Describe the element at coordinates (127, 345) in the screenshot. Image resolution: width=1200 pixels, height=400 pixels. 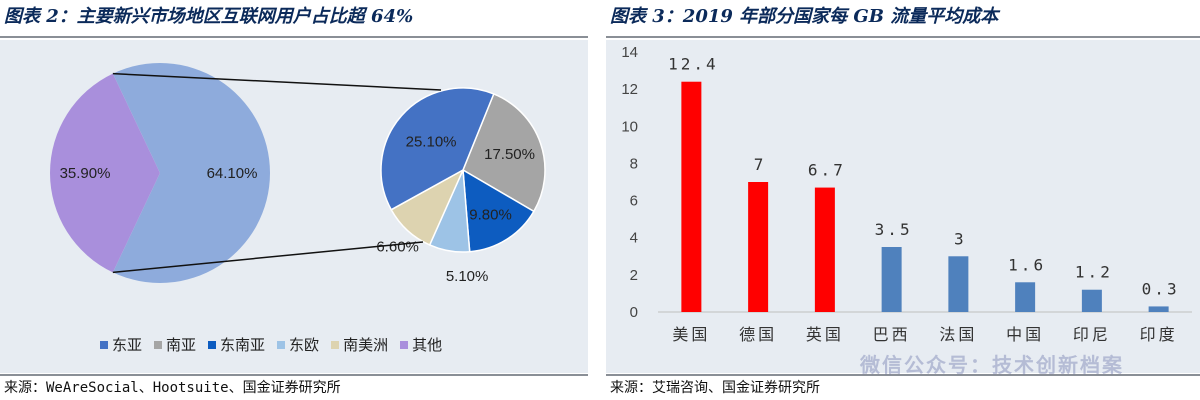
I see `legend-label: 东亚` at that location.